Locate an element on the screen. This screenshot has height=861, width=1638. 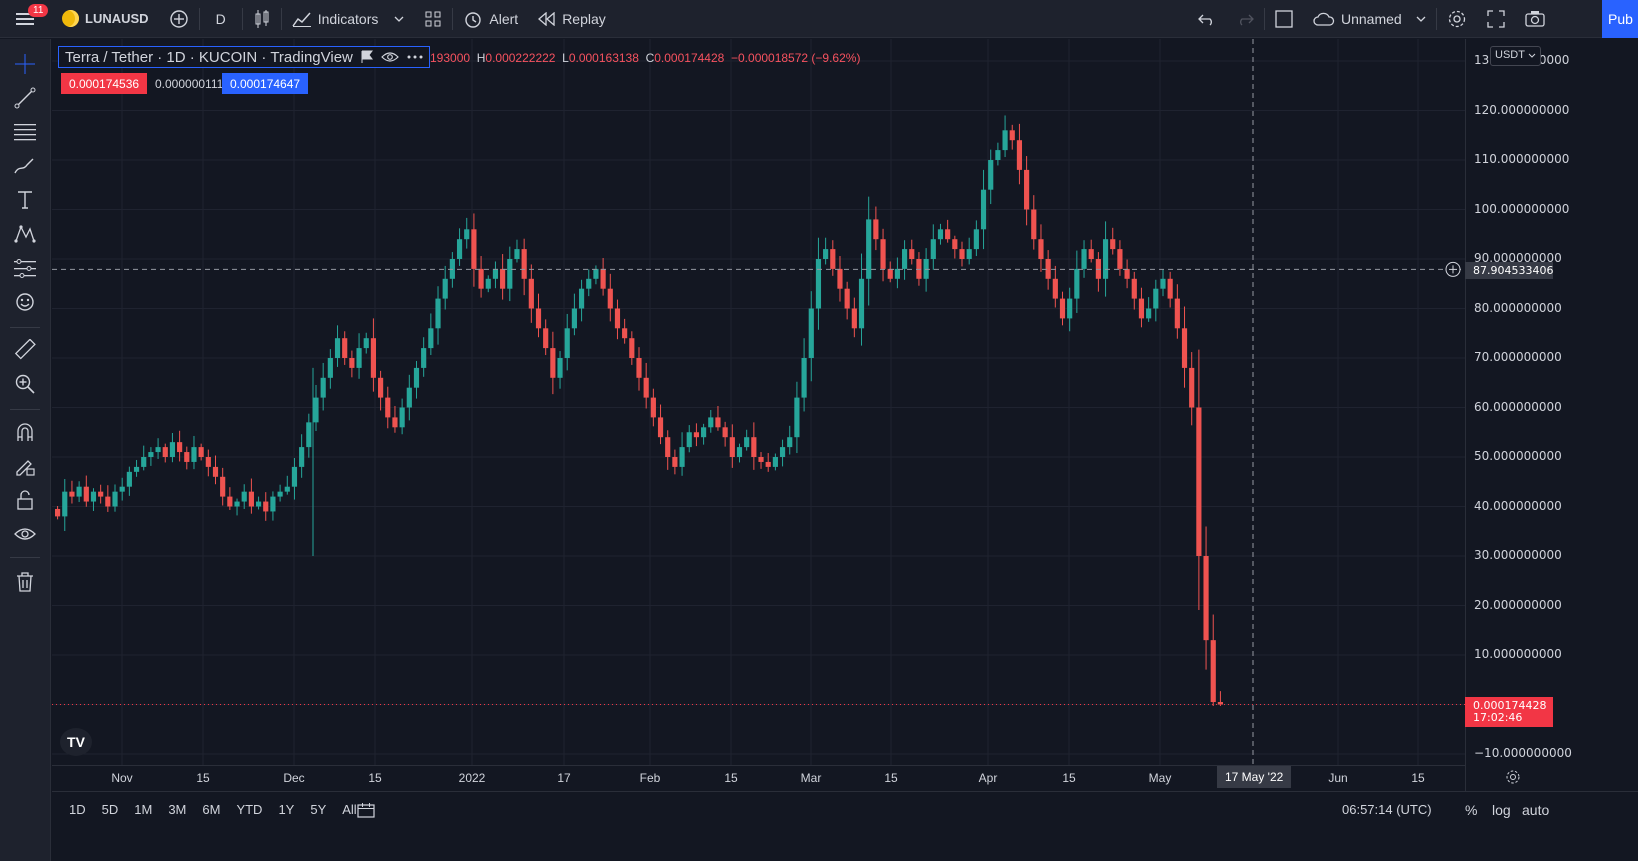
range-button-5d: 5D is located at coordinates (110, 809).